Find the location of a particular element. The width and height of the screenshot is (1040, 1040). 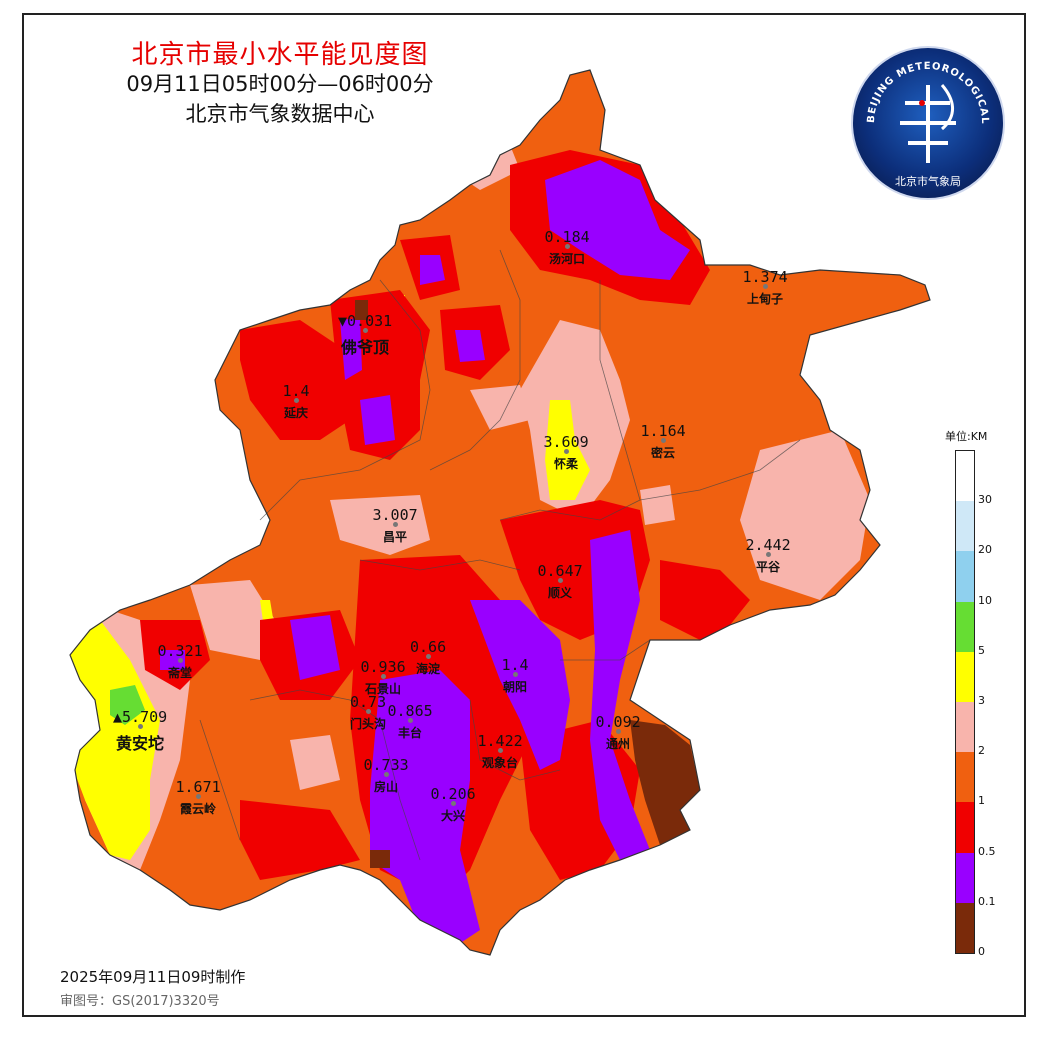

station-value: 0.206 is located at coordinates (453, 794).